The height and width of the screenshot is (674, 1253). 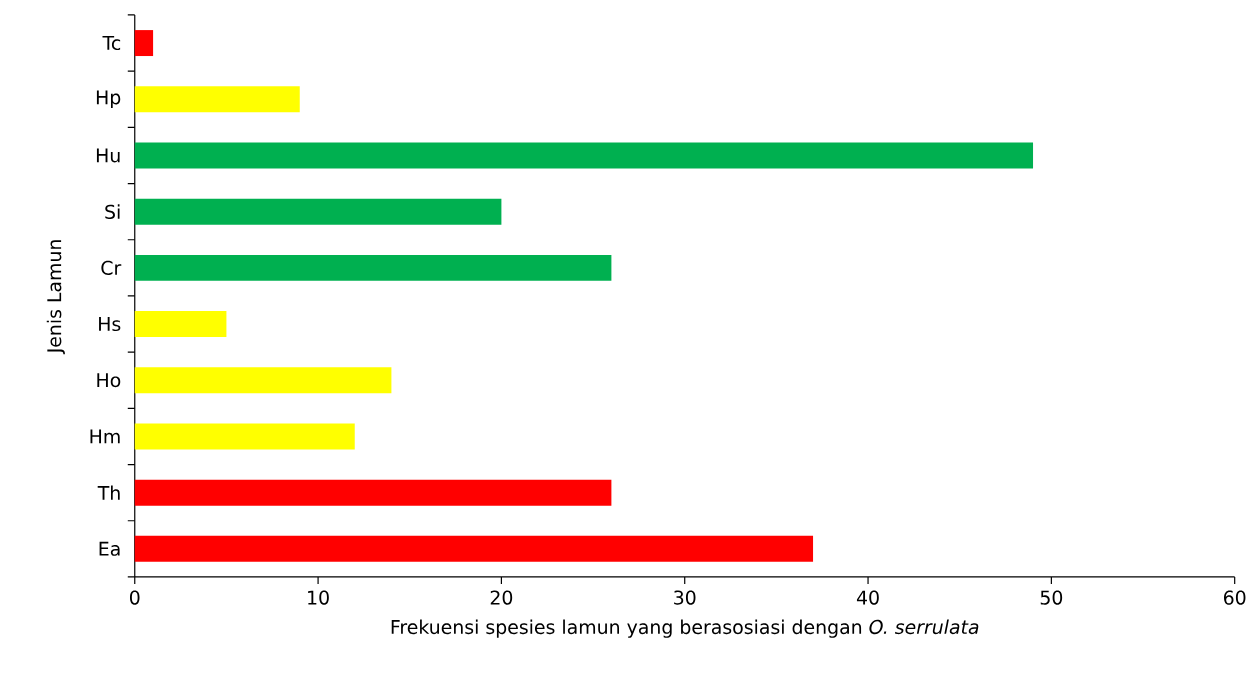 What do you see at coordinates (685, 597) in the screenshot?
I see `x-tick-label: 30` at bounding box center [685, 597].